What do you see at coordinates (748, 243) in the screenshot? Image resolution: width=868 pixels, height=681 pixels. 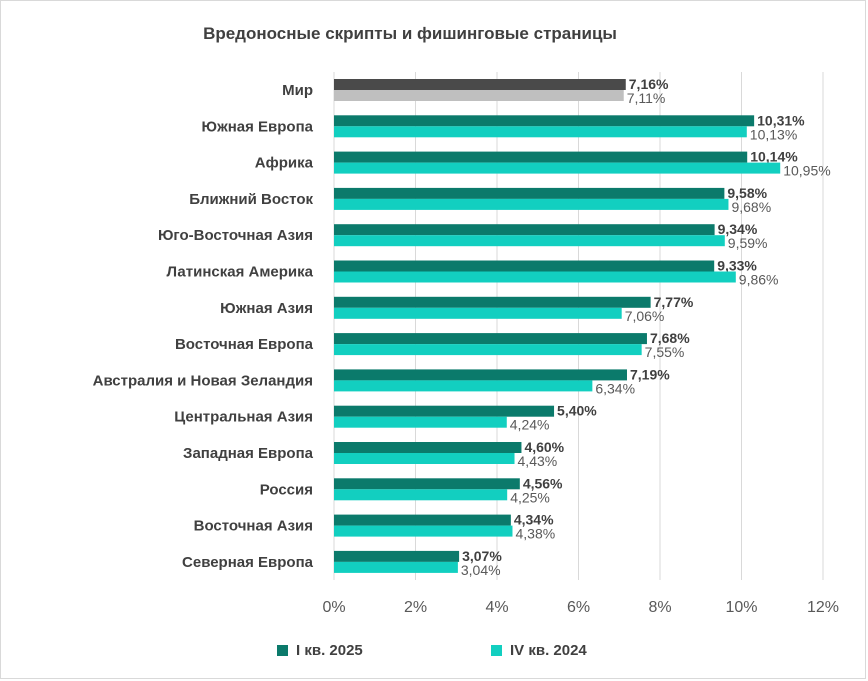 I see `data-label-series-2: 9,59%` at bounding box center [748, 243].